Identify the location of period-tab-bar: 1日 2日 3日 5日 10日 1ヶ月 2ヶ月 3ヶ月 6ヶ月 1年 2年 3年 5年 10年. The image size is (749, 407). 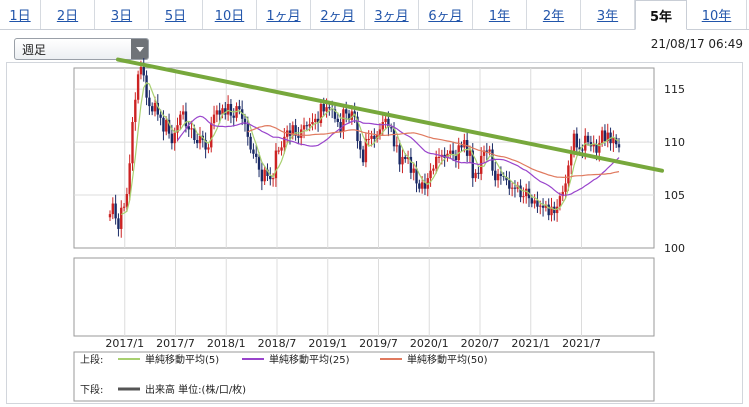
(374, 15).